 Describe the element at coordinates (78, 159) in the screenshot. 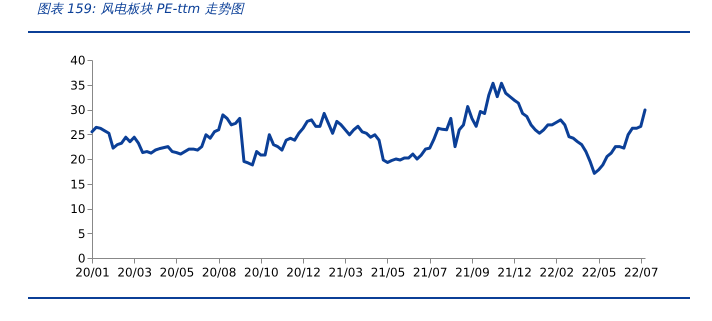

I see `y-tick-label: 20` at that location.